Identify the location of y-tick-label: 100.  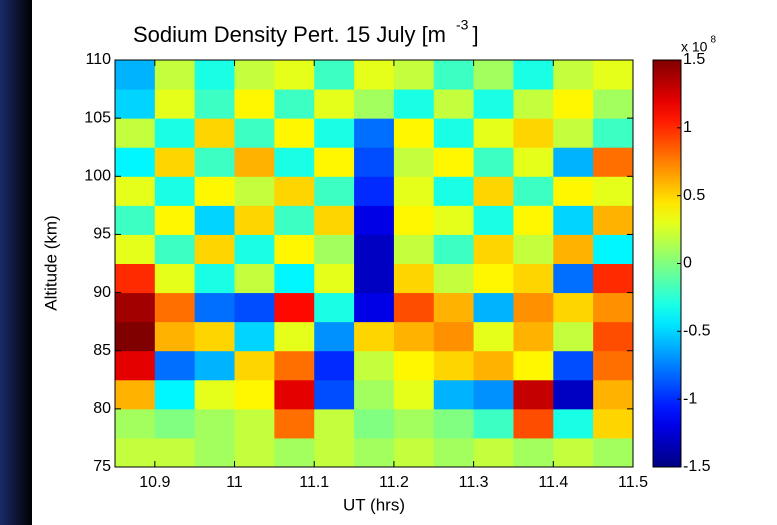
(97, 176).